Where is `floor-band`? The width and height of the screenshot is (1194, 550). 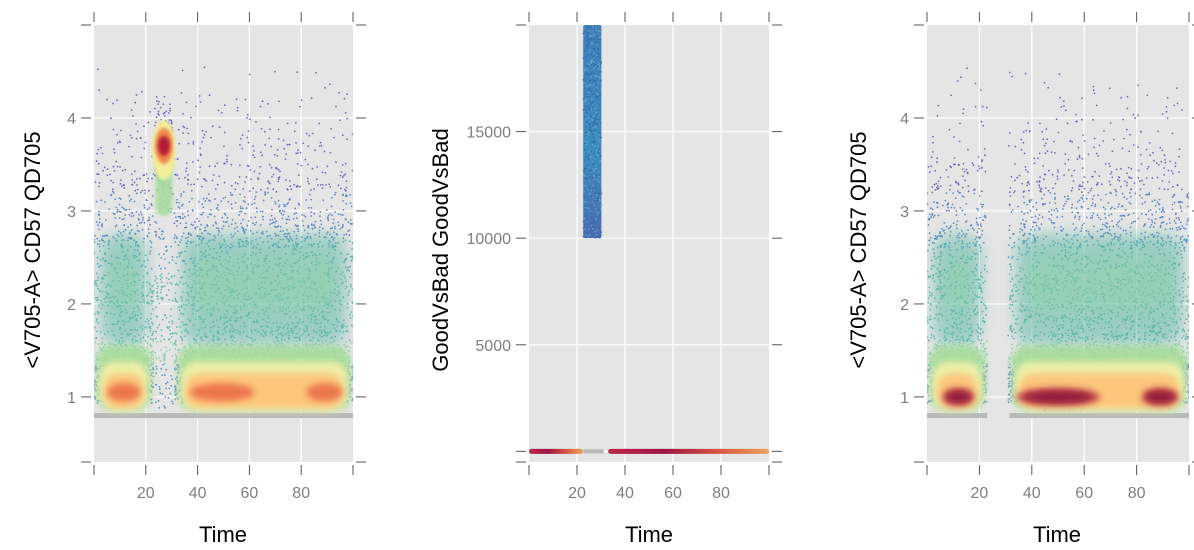 floor-band is located at coordinates (223, 416).